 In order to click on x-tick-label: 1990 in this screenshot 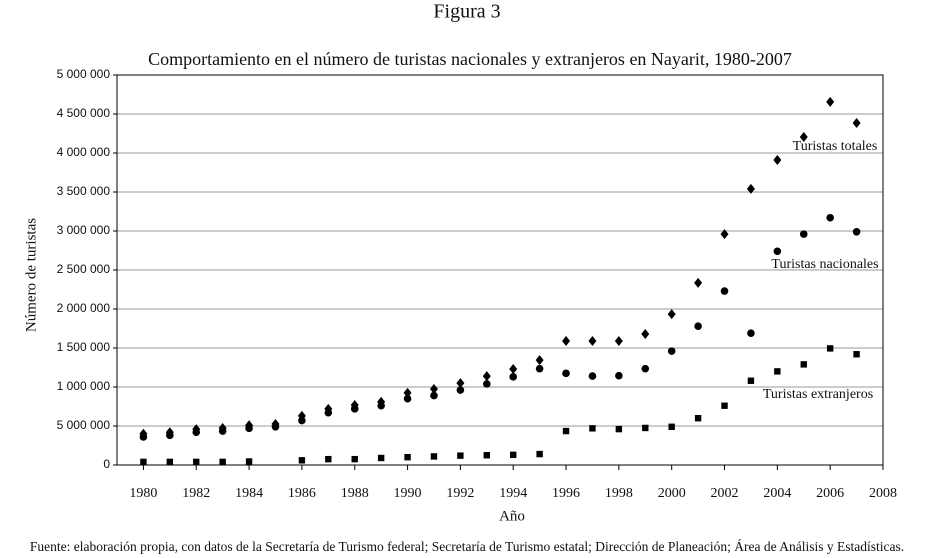, I will do `click(408, 493)`.